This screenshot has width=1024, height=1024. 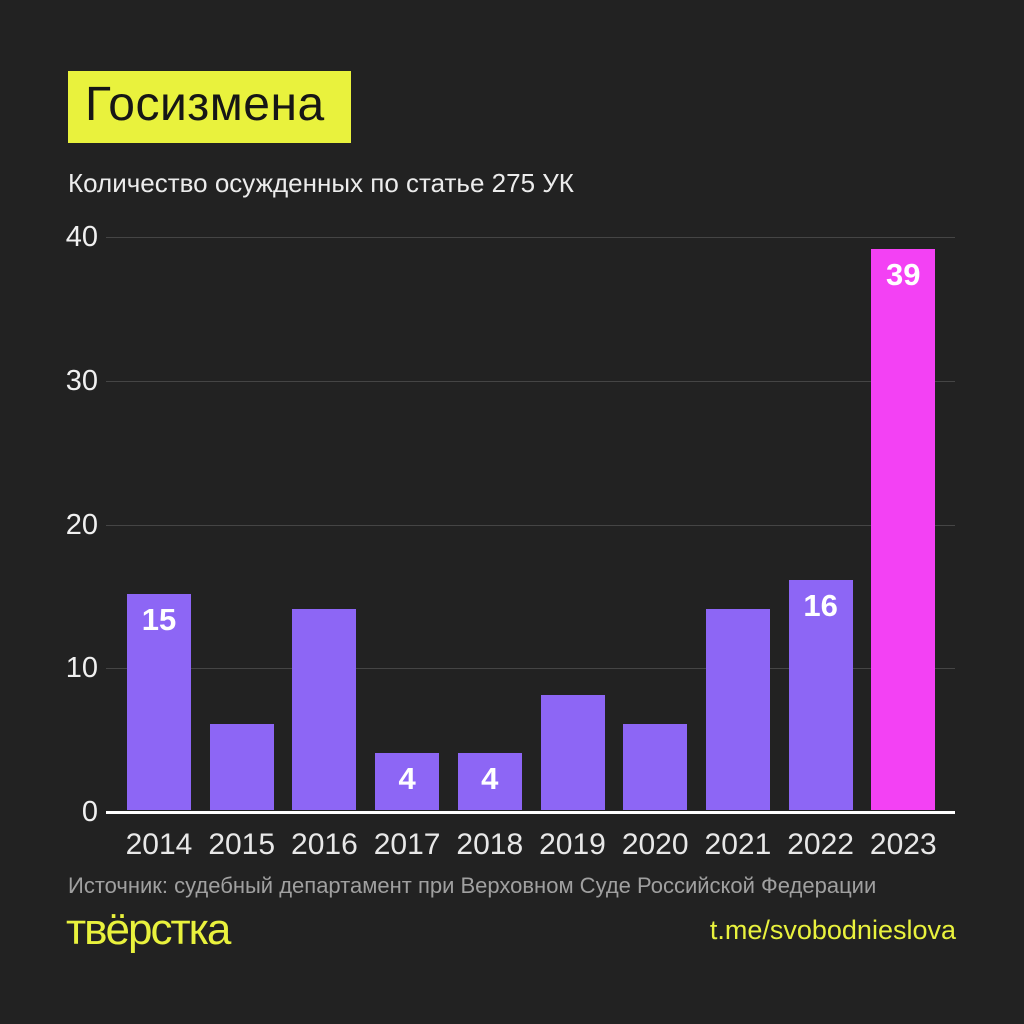 I want to click on title-highlight-box: Госизмена, so click(x=209, y=107).